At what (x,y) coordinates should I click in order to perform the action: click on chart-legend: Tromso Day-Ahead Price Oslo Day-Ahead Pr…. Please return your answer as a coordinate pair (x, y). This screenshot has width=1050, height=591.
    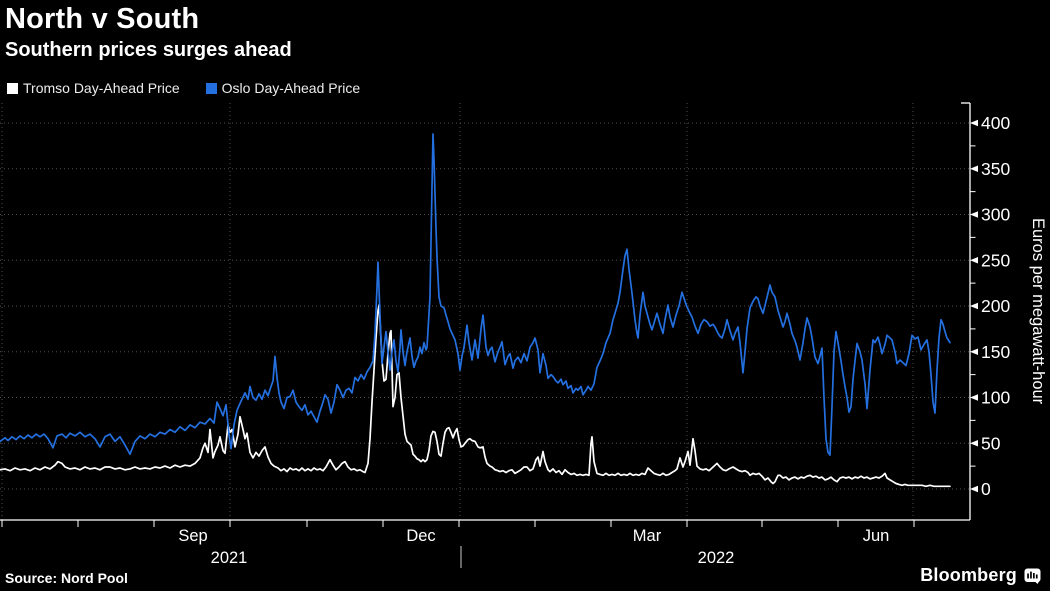
    Looking at the image, I should click on (183, 88).